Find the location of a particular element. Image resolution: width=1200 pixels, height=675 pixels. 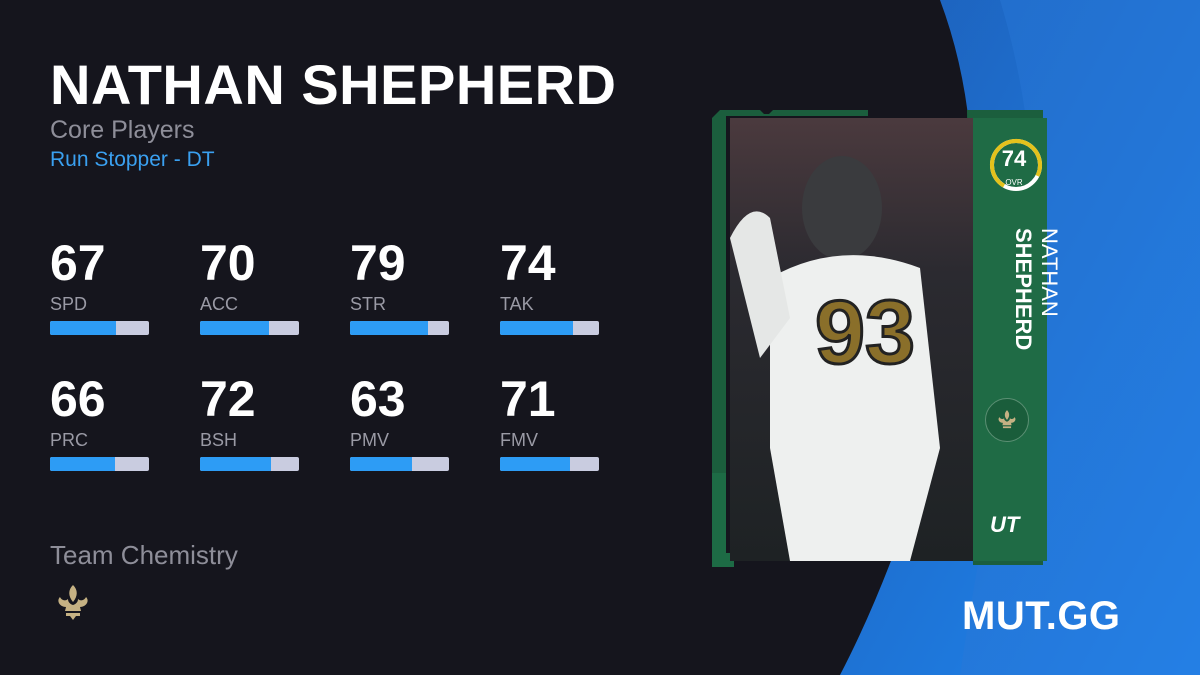

stat-acc: 70 ACC is located at coordinates (250, 286).